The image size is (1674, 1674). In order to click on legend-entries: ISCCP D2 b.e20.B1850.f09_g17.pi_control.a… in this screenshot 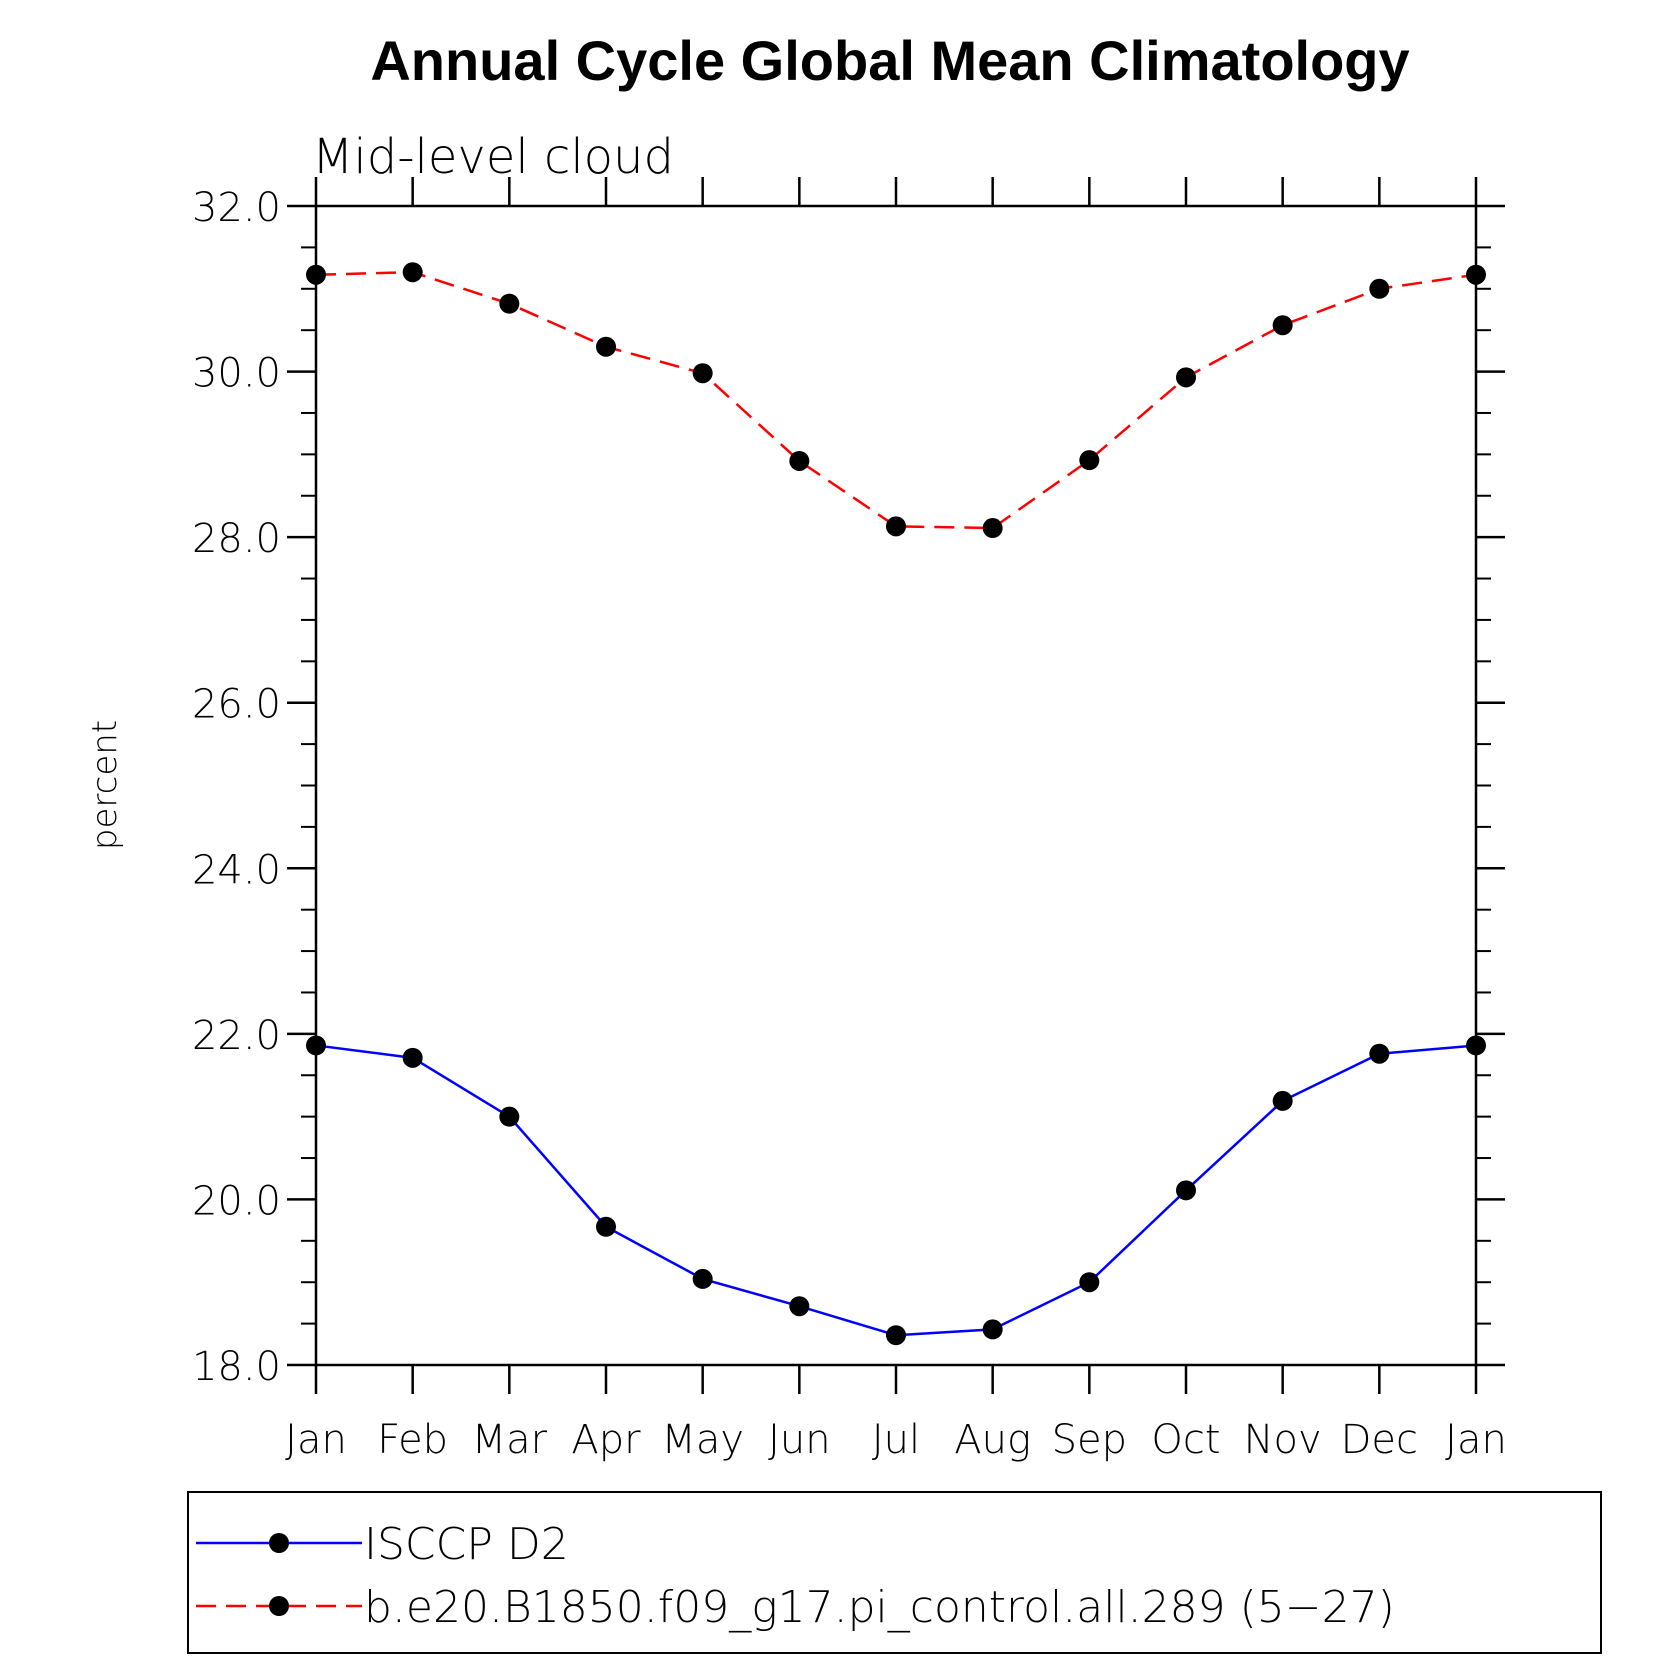, I will do `click(795, 1576)`.